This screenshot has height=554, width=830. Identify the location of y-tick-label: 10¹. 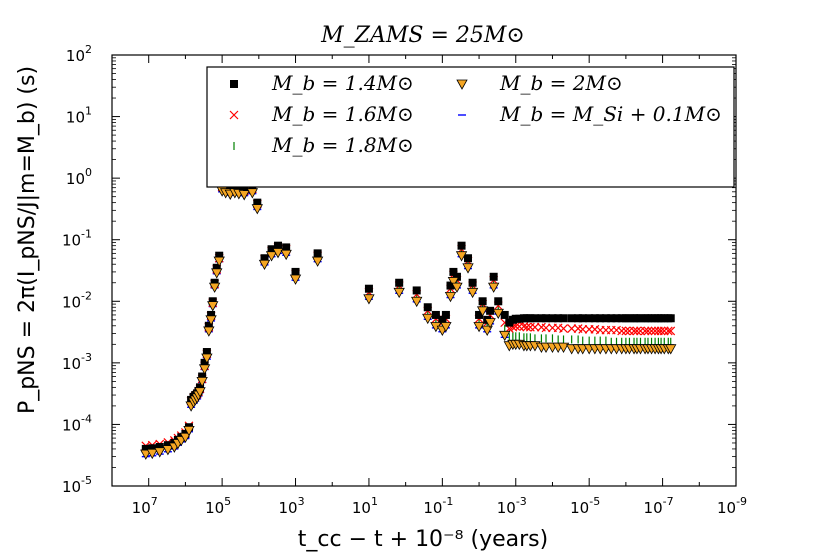
(79, 116).